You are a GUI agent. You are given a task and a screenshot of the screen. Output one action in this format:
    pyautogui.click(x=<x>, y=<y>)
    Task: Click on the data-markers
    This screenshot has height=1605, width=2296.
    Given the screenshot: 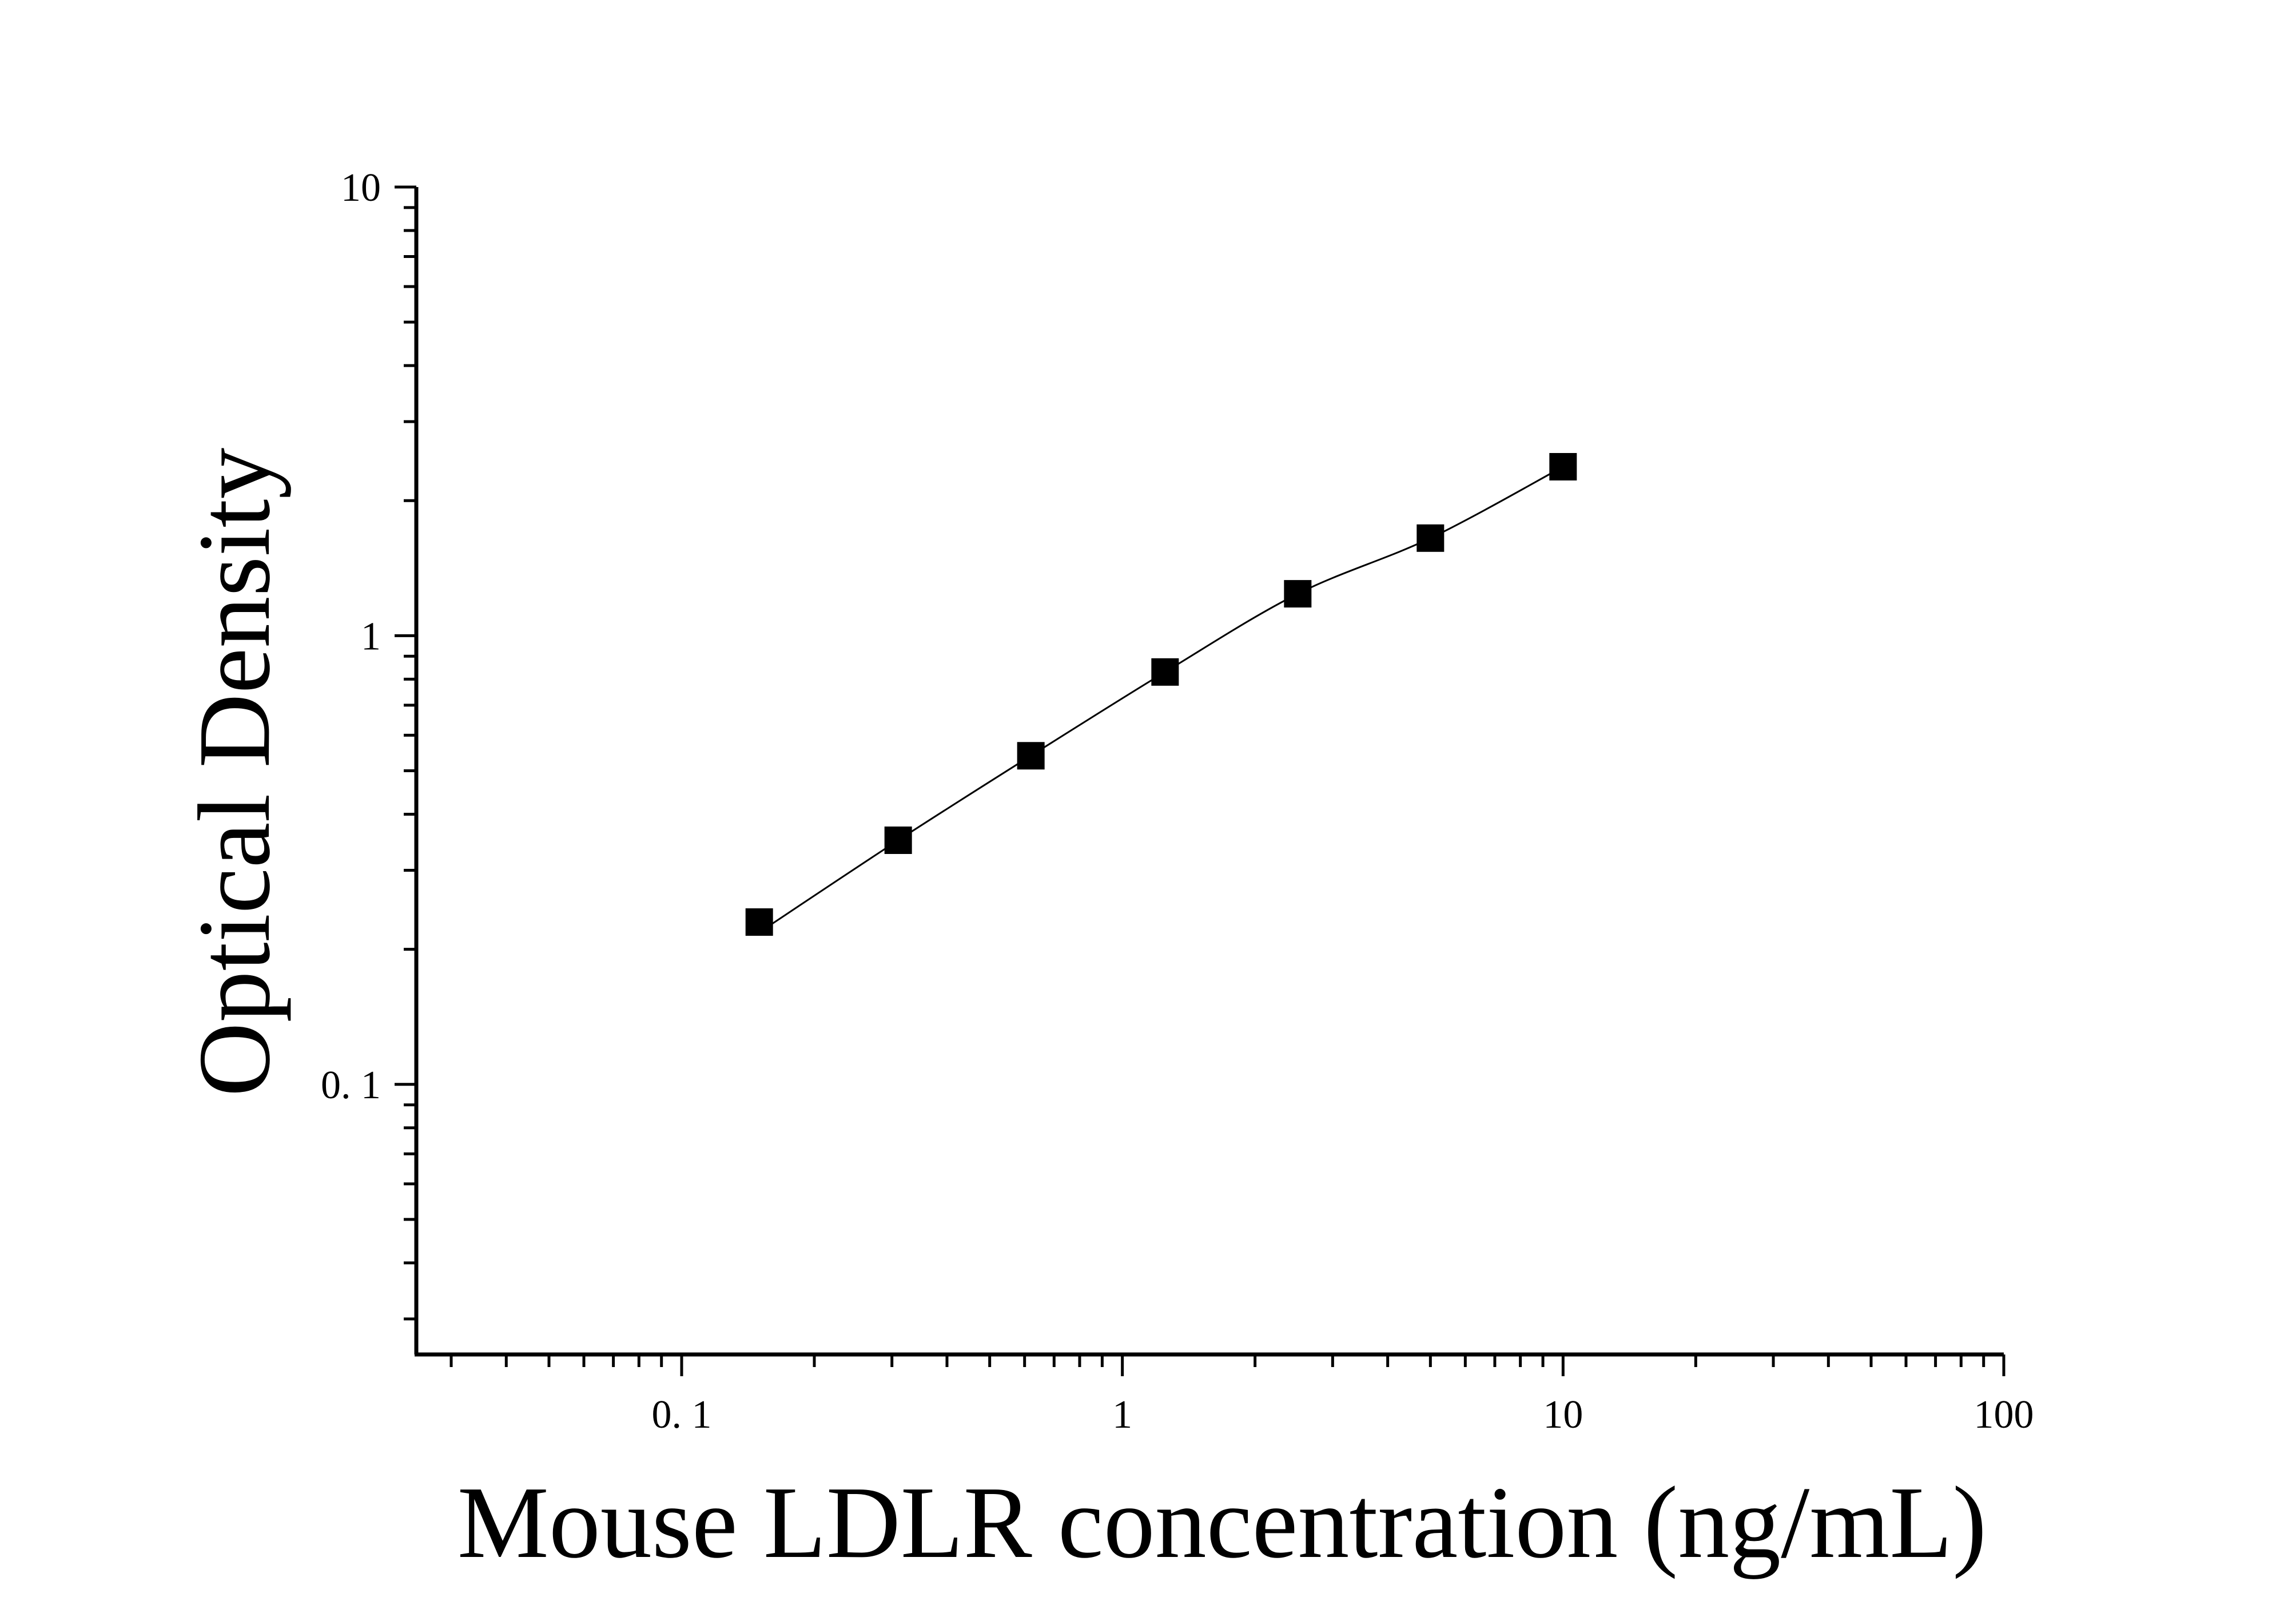 What is the action you would take?
    pyautogui.click(x=1161, y=694)
    